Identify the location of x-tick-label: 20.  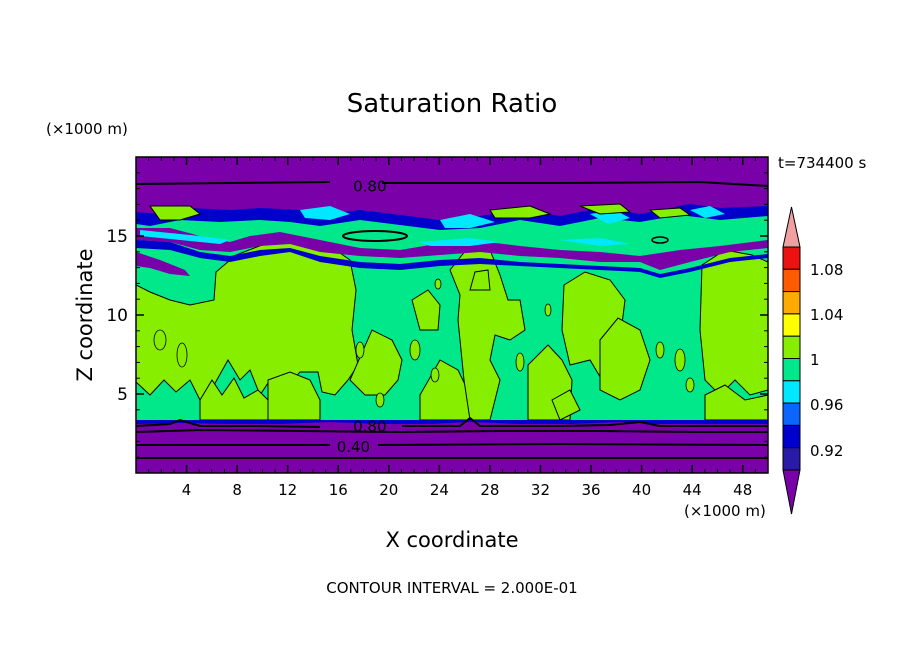
(388, 490).